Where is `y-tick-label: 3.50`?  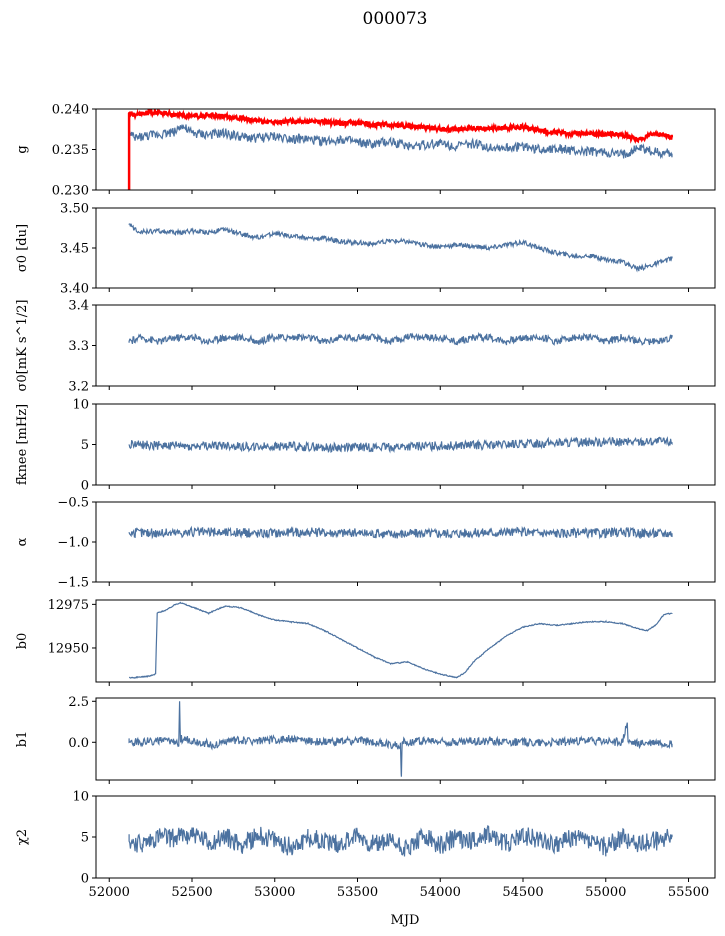 y-tick-label: 3.50 is located at coordinates (74, 209).